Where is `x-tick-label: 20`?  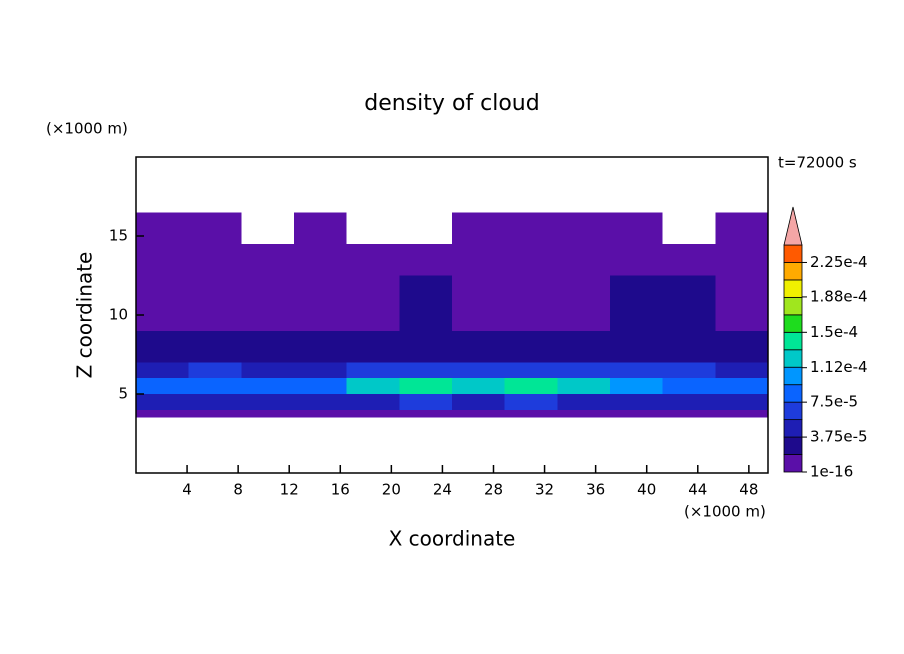
x-tick-label: 20 is located at coordinates (391, 490).